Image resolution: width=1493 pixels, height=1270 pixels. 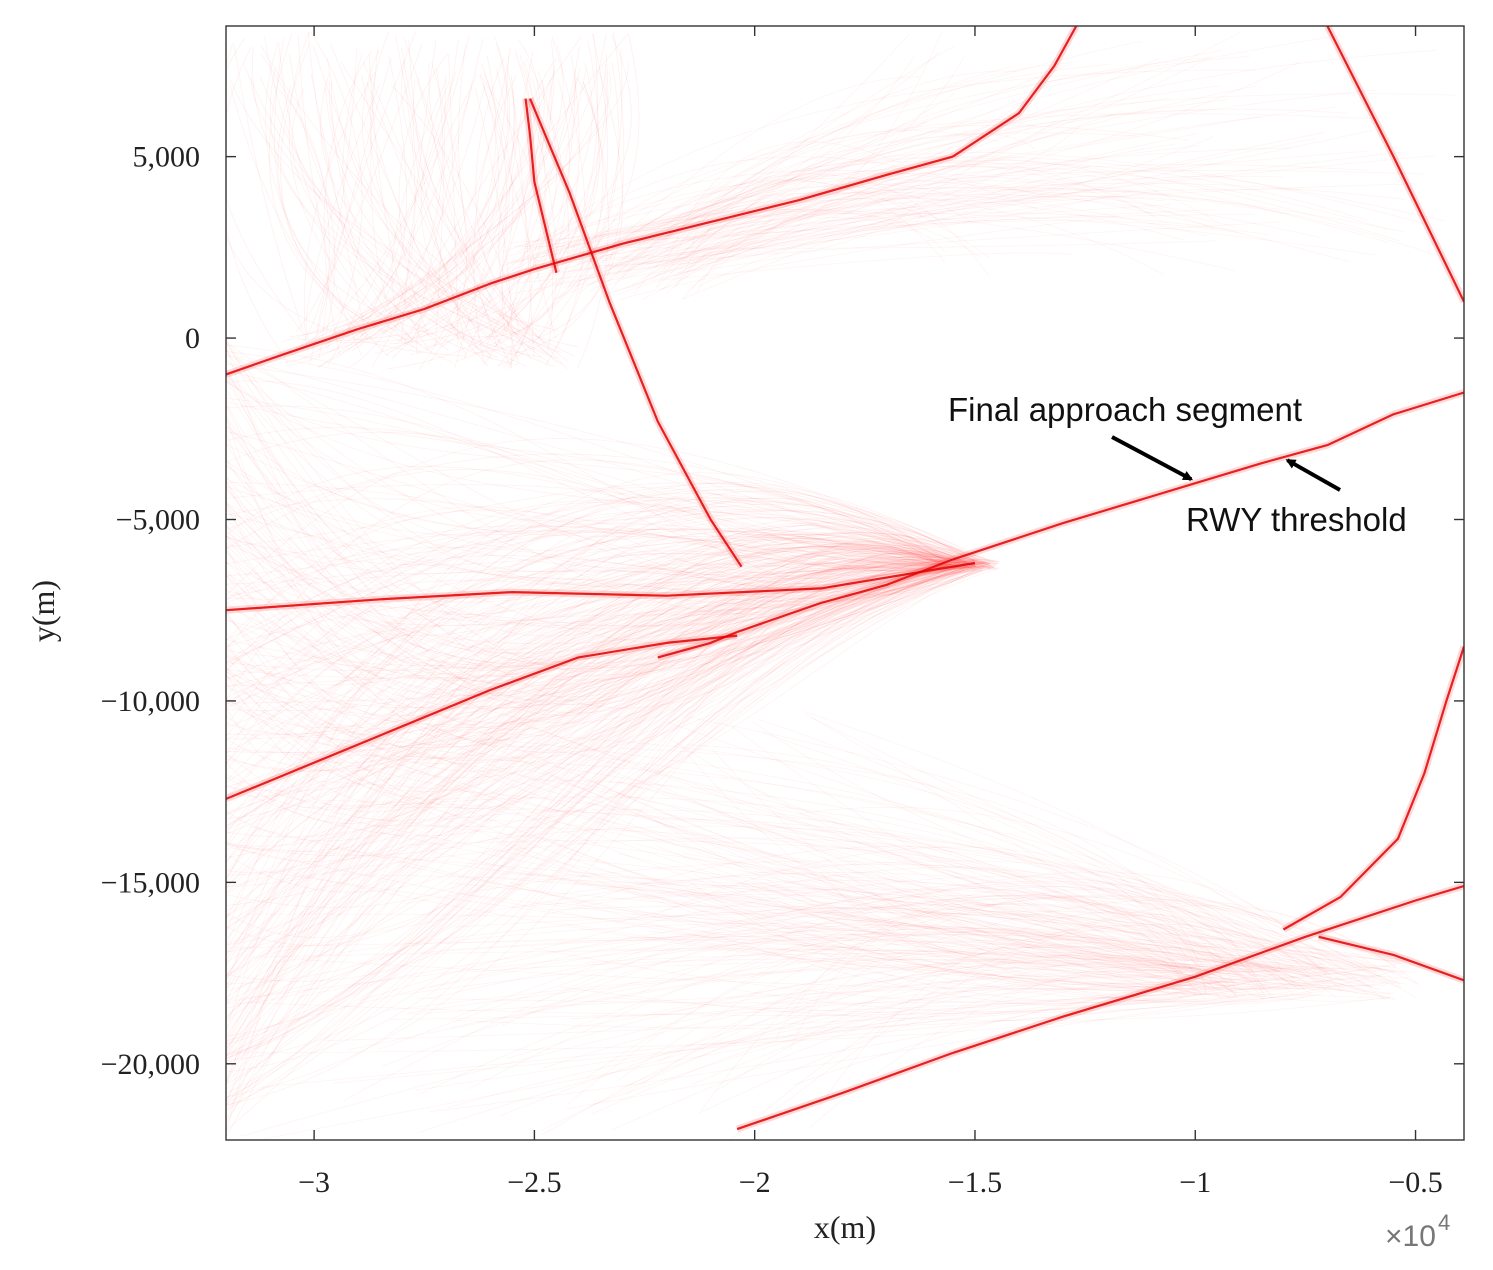 What do you see at coordinates (150, 882) in the screenshot?
I see `y-tick-label: −15,000` at bounding box center [150, 882].